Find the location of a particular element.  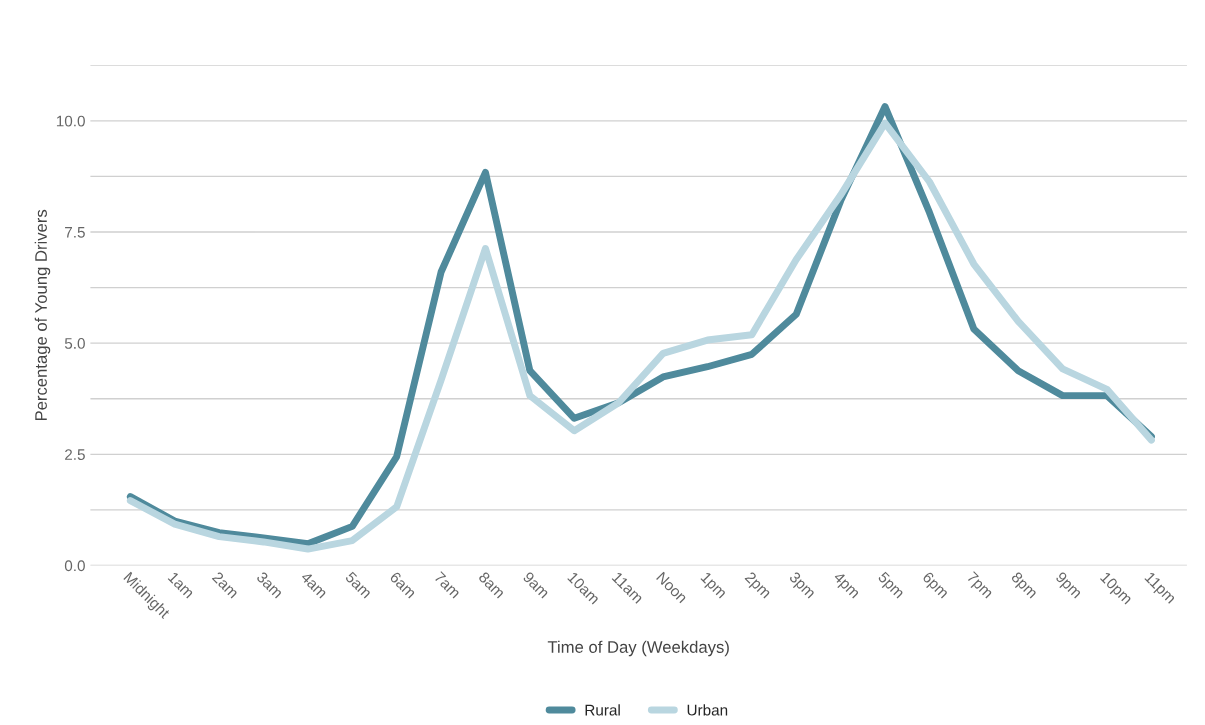

x-tick-label: 4pm is located at coordinates (845, 586).